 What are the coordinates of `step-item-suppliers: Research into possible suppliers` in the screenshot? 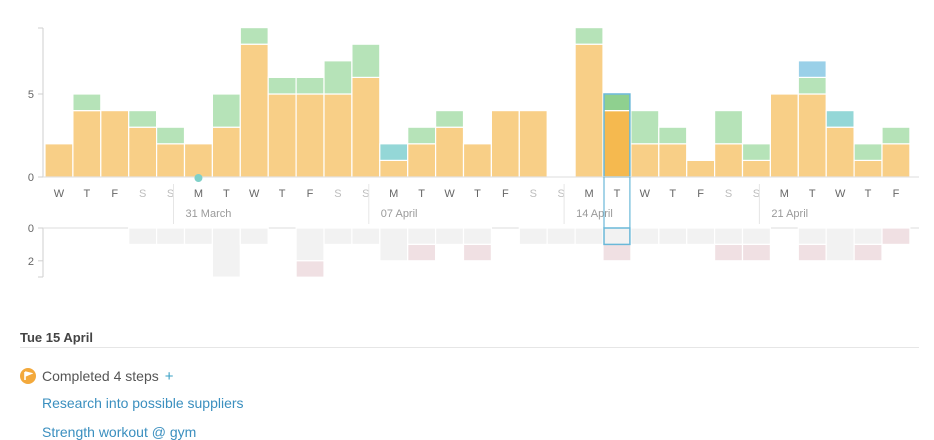 It's located at (143, 403).